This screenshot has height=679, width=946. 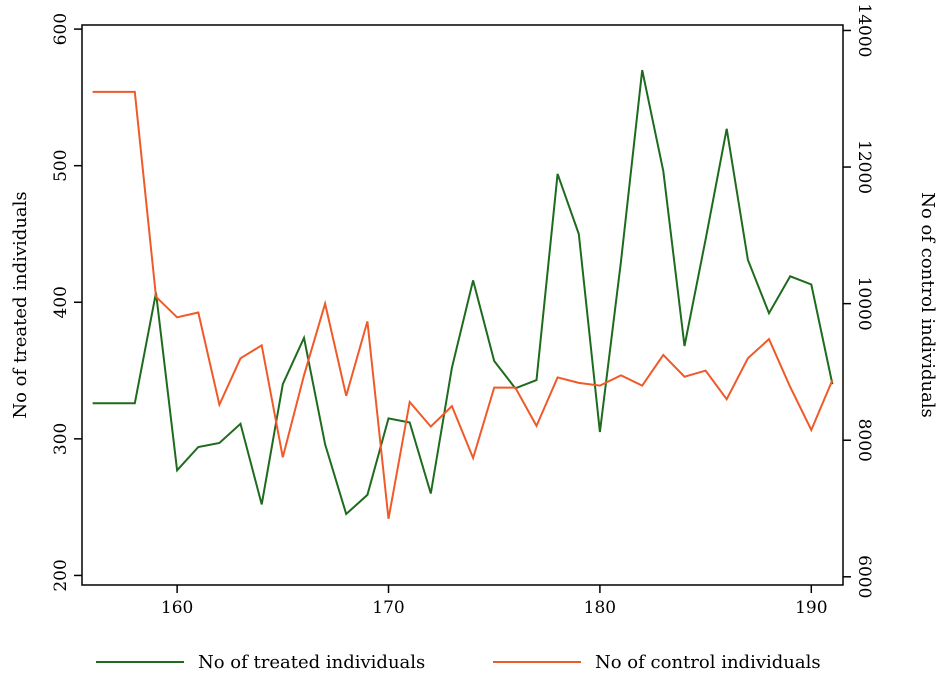 What do you see at coordinates (927, 305) in the screenshot?
I see `y-axis-right-title: No of control individuals` at bounding box center [927, 305].